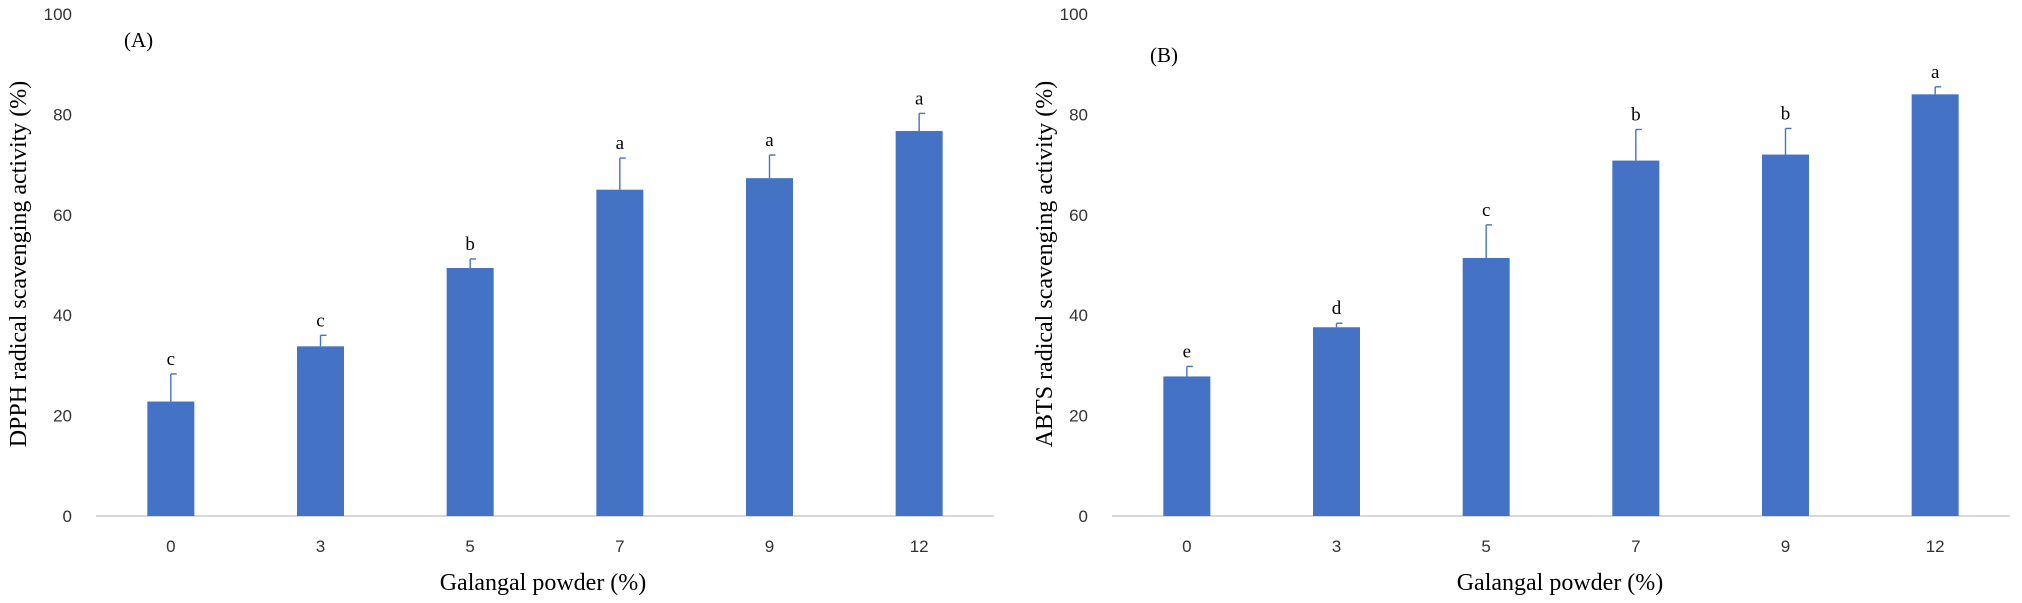 Image resolution: width=2022 pixels, height=603 pixels. What do you see at coordinates (19, 264) in the screenshot?
I see `y-axis-title: DPPH radical scavenging activity (%)` at bounding box center [19, 264].